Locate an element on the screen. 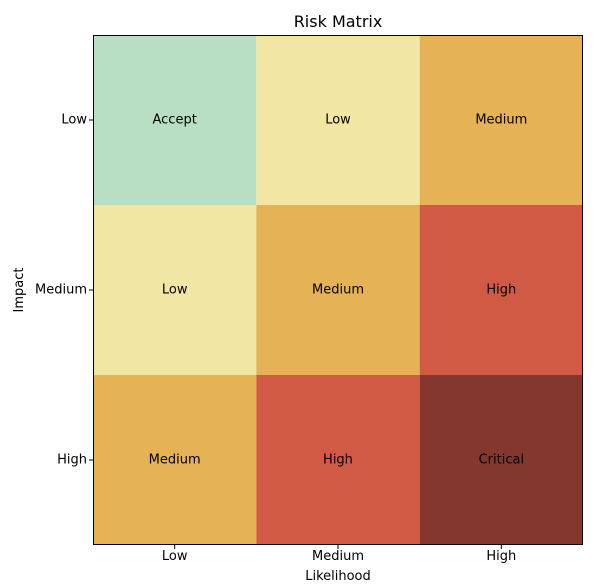 The width and height of the screenshot is (598, 588). cell-label-0-2: Medium is located at coordinates (501, 120).